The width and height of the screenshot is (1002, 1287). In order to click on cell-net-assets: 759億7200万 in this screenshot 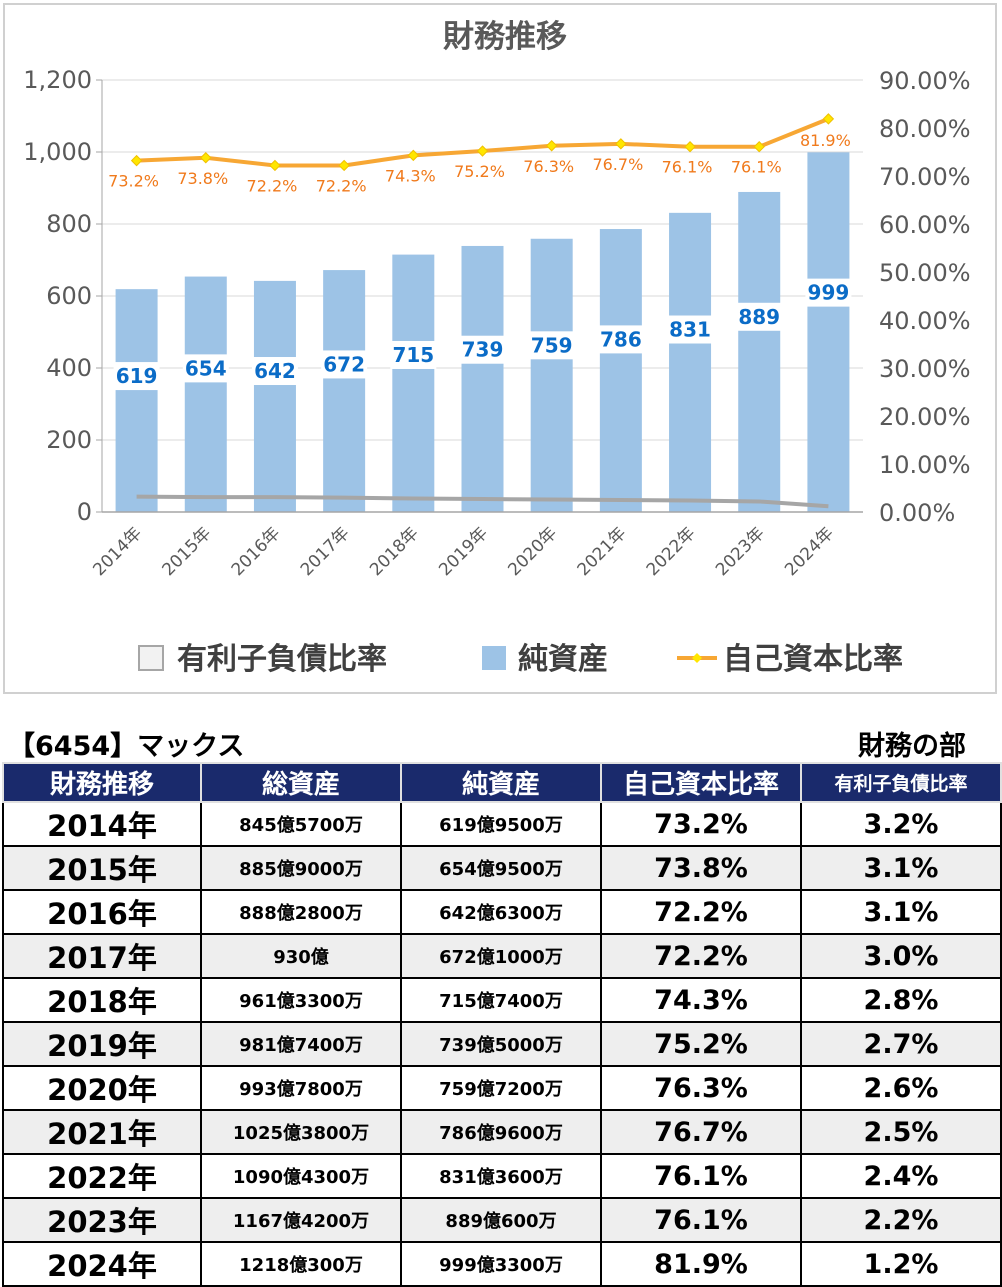, I will do `click(501, 1088)`.